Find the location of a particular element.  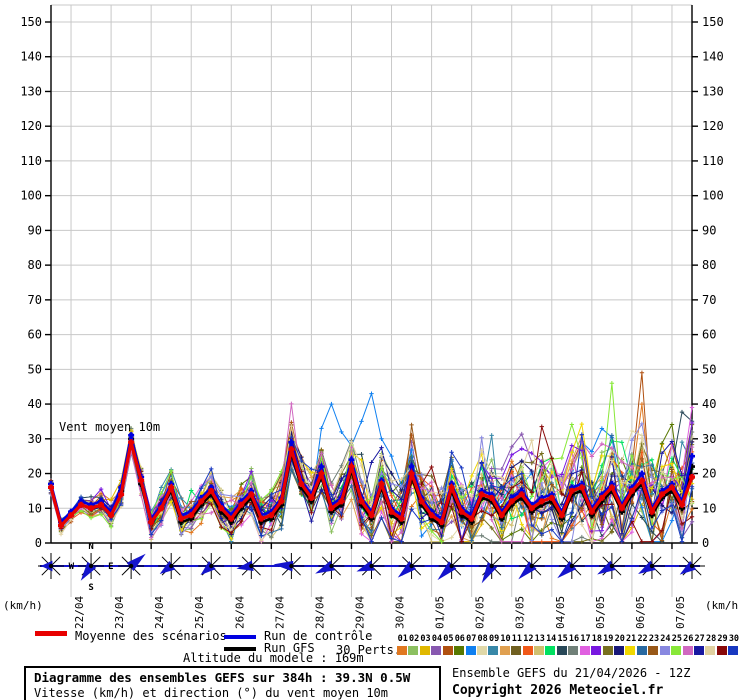

svg-text: 30/04 is located at coordinates (400, 612).